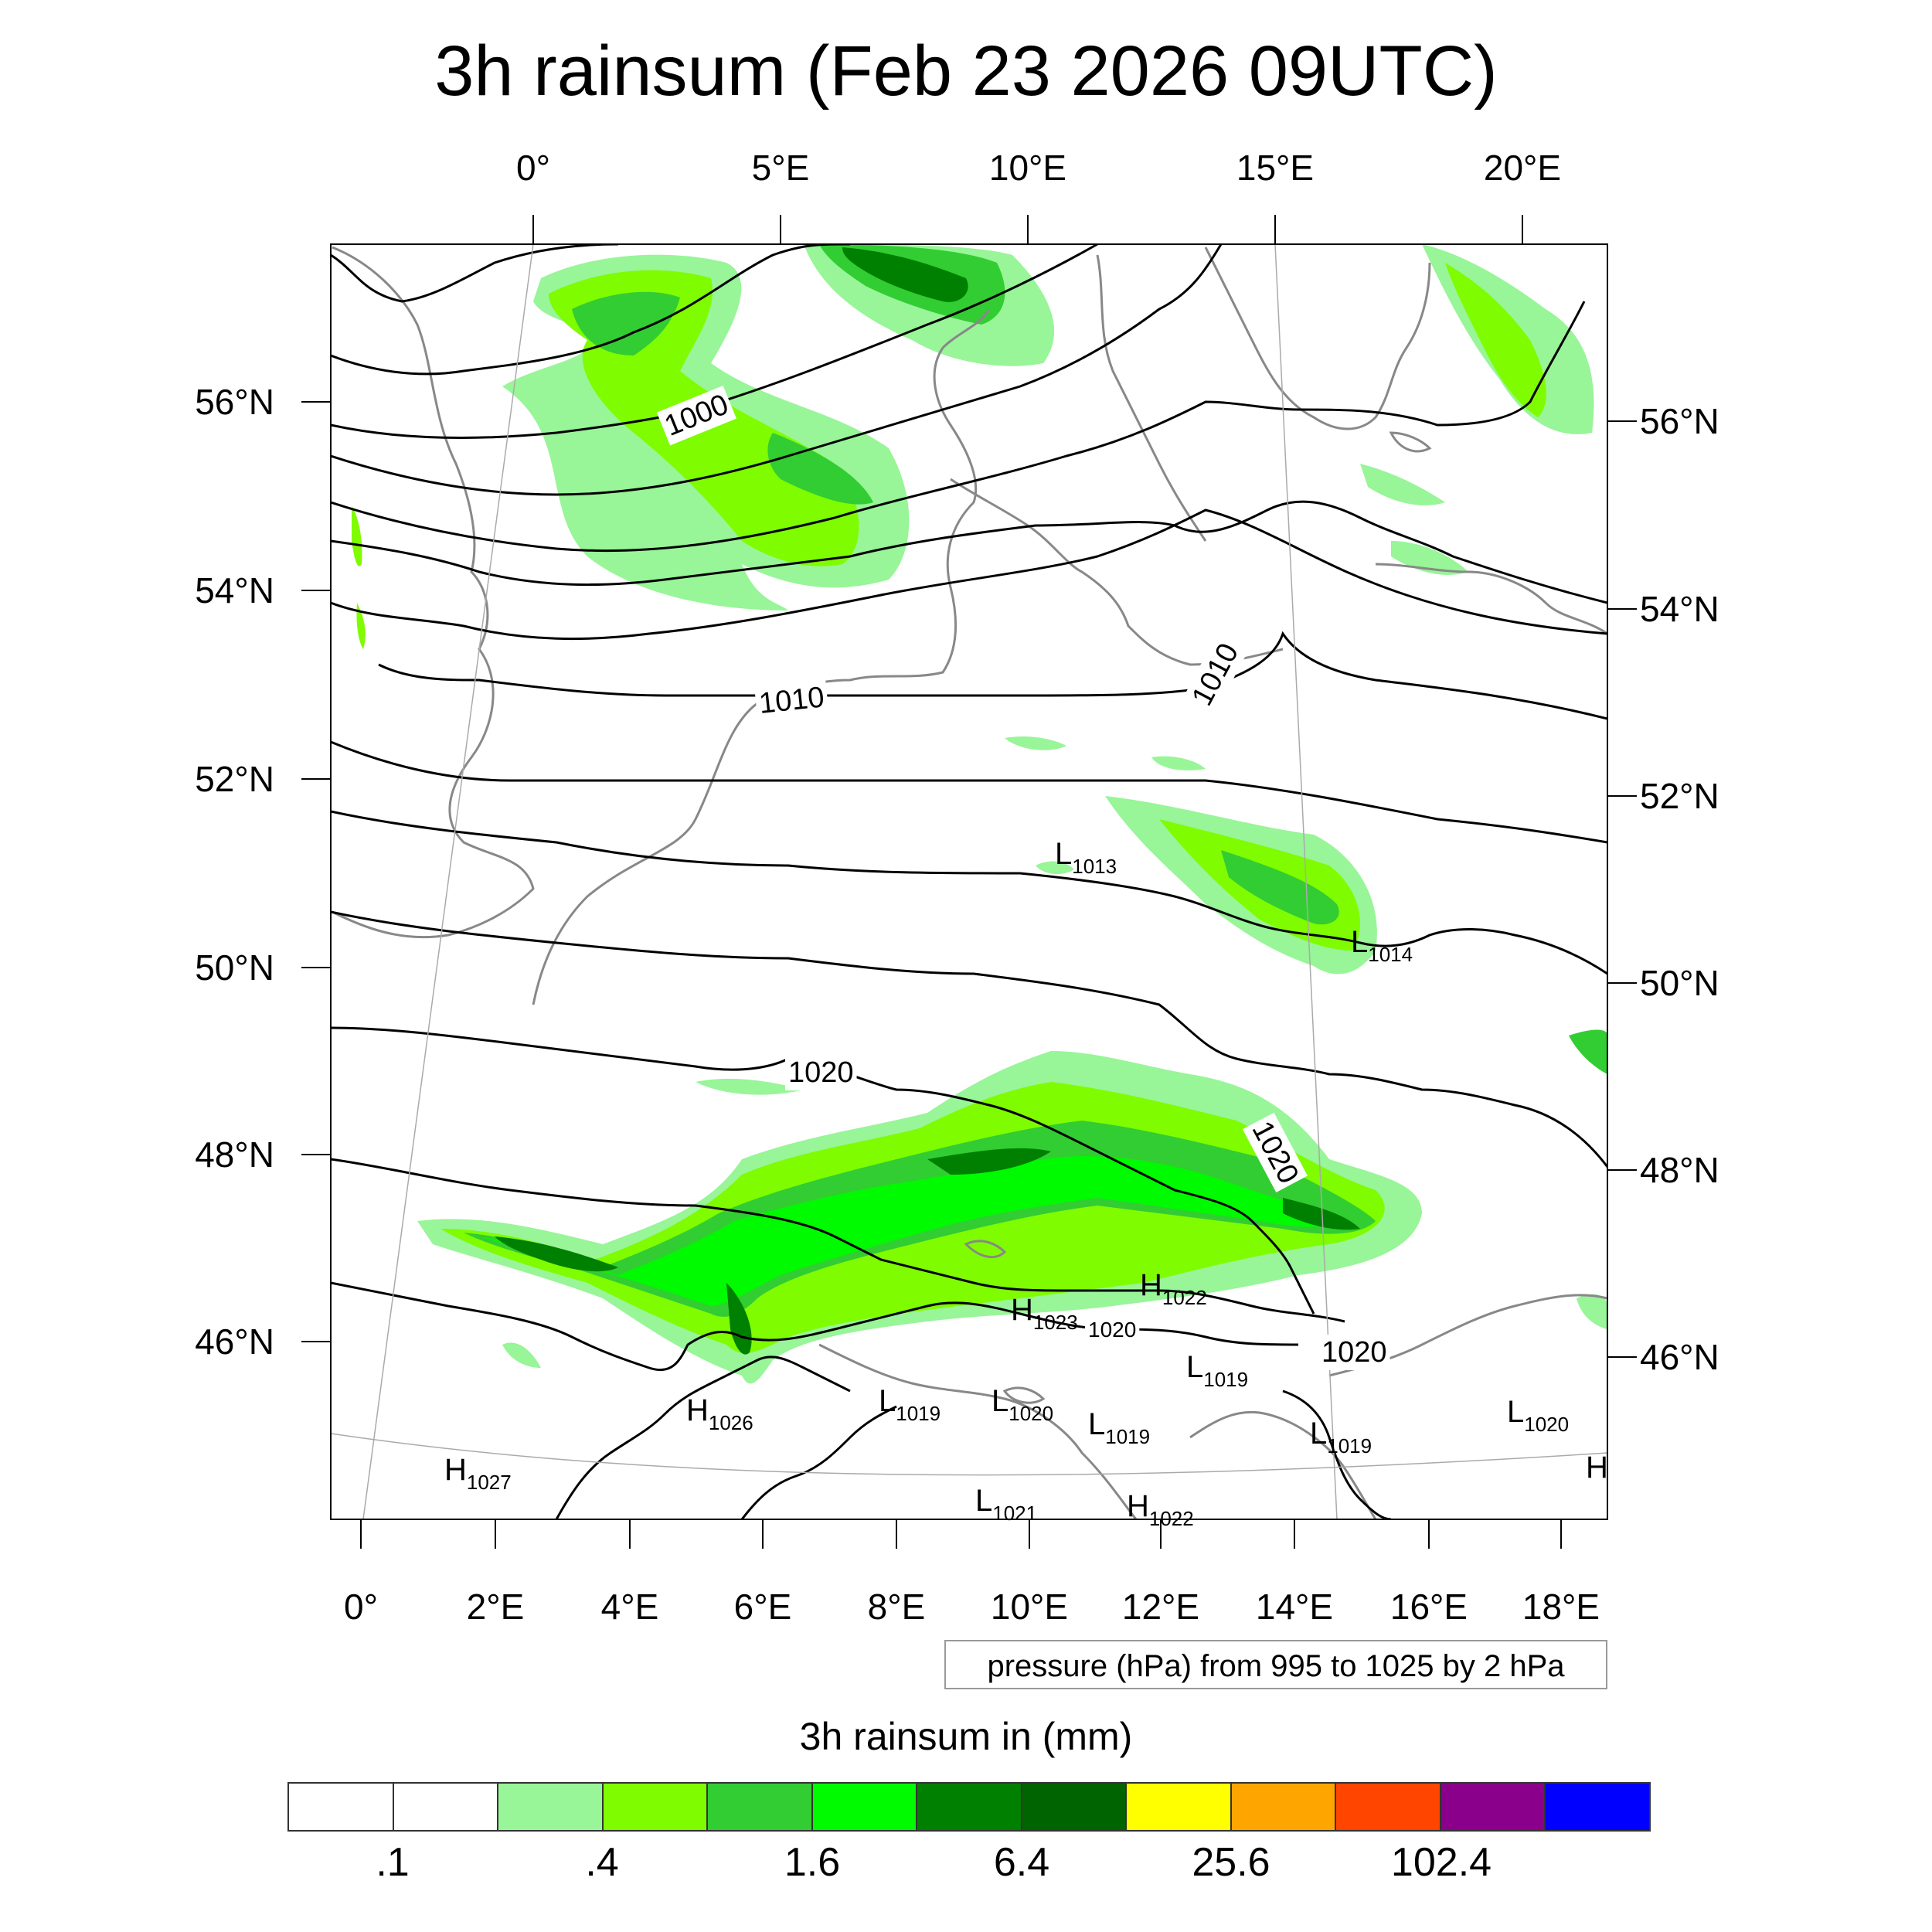 The image size is (1932, 1932). What do you see at coordinates (1561, 1607) in the screenshot?
I see `bottom-lon-tick: 18°E` at bounding box center [1561, 1607].